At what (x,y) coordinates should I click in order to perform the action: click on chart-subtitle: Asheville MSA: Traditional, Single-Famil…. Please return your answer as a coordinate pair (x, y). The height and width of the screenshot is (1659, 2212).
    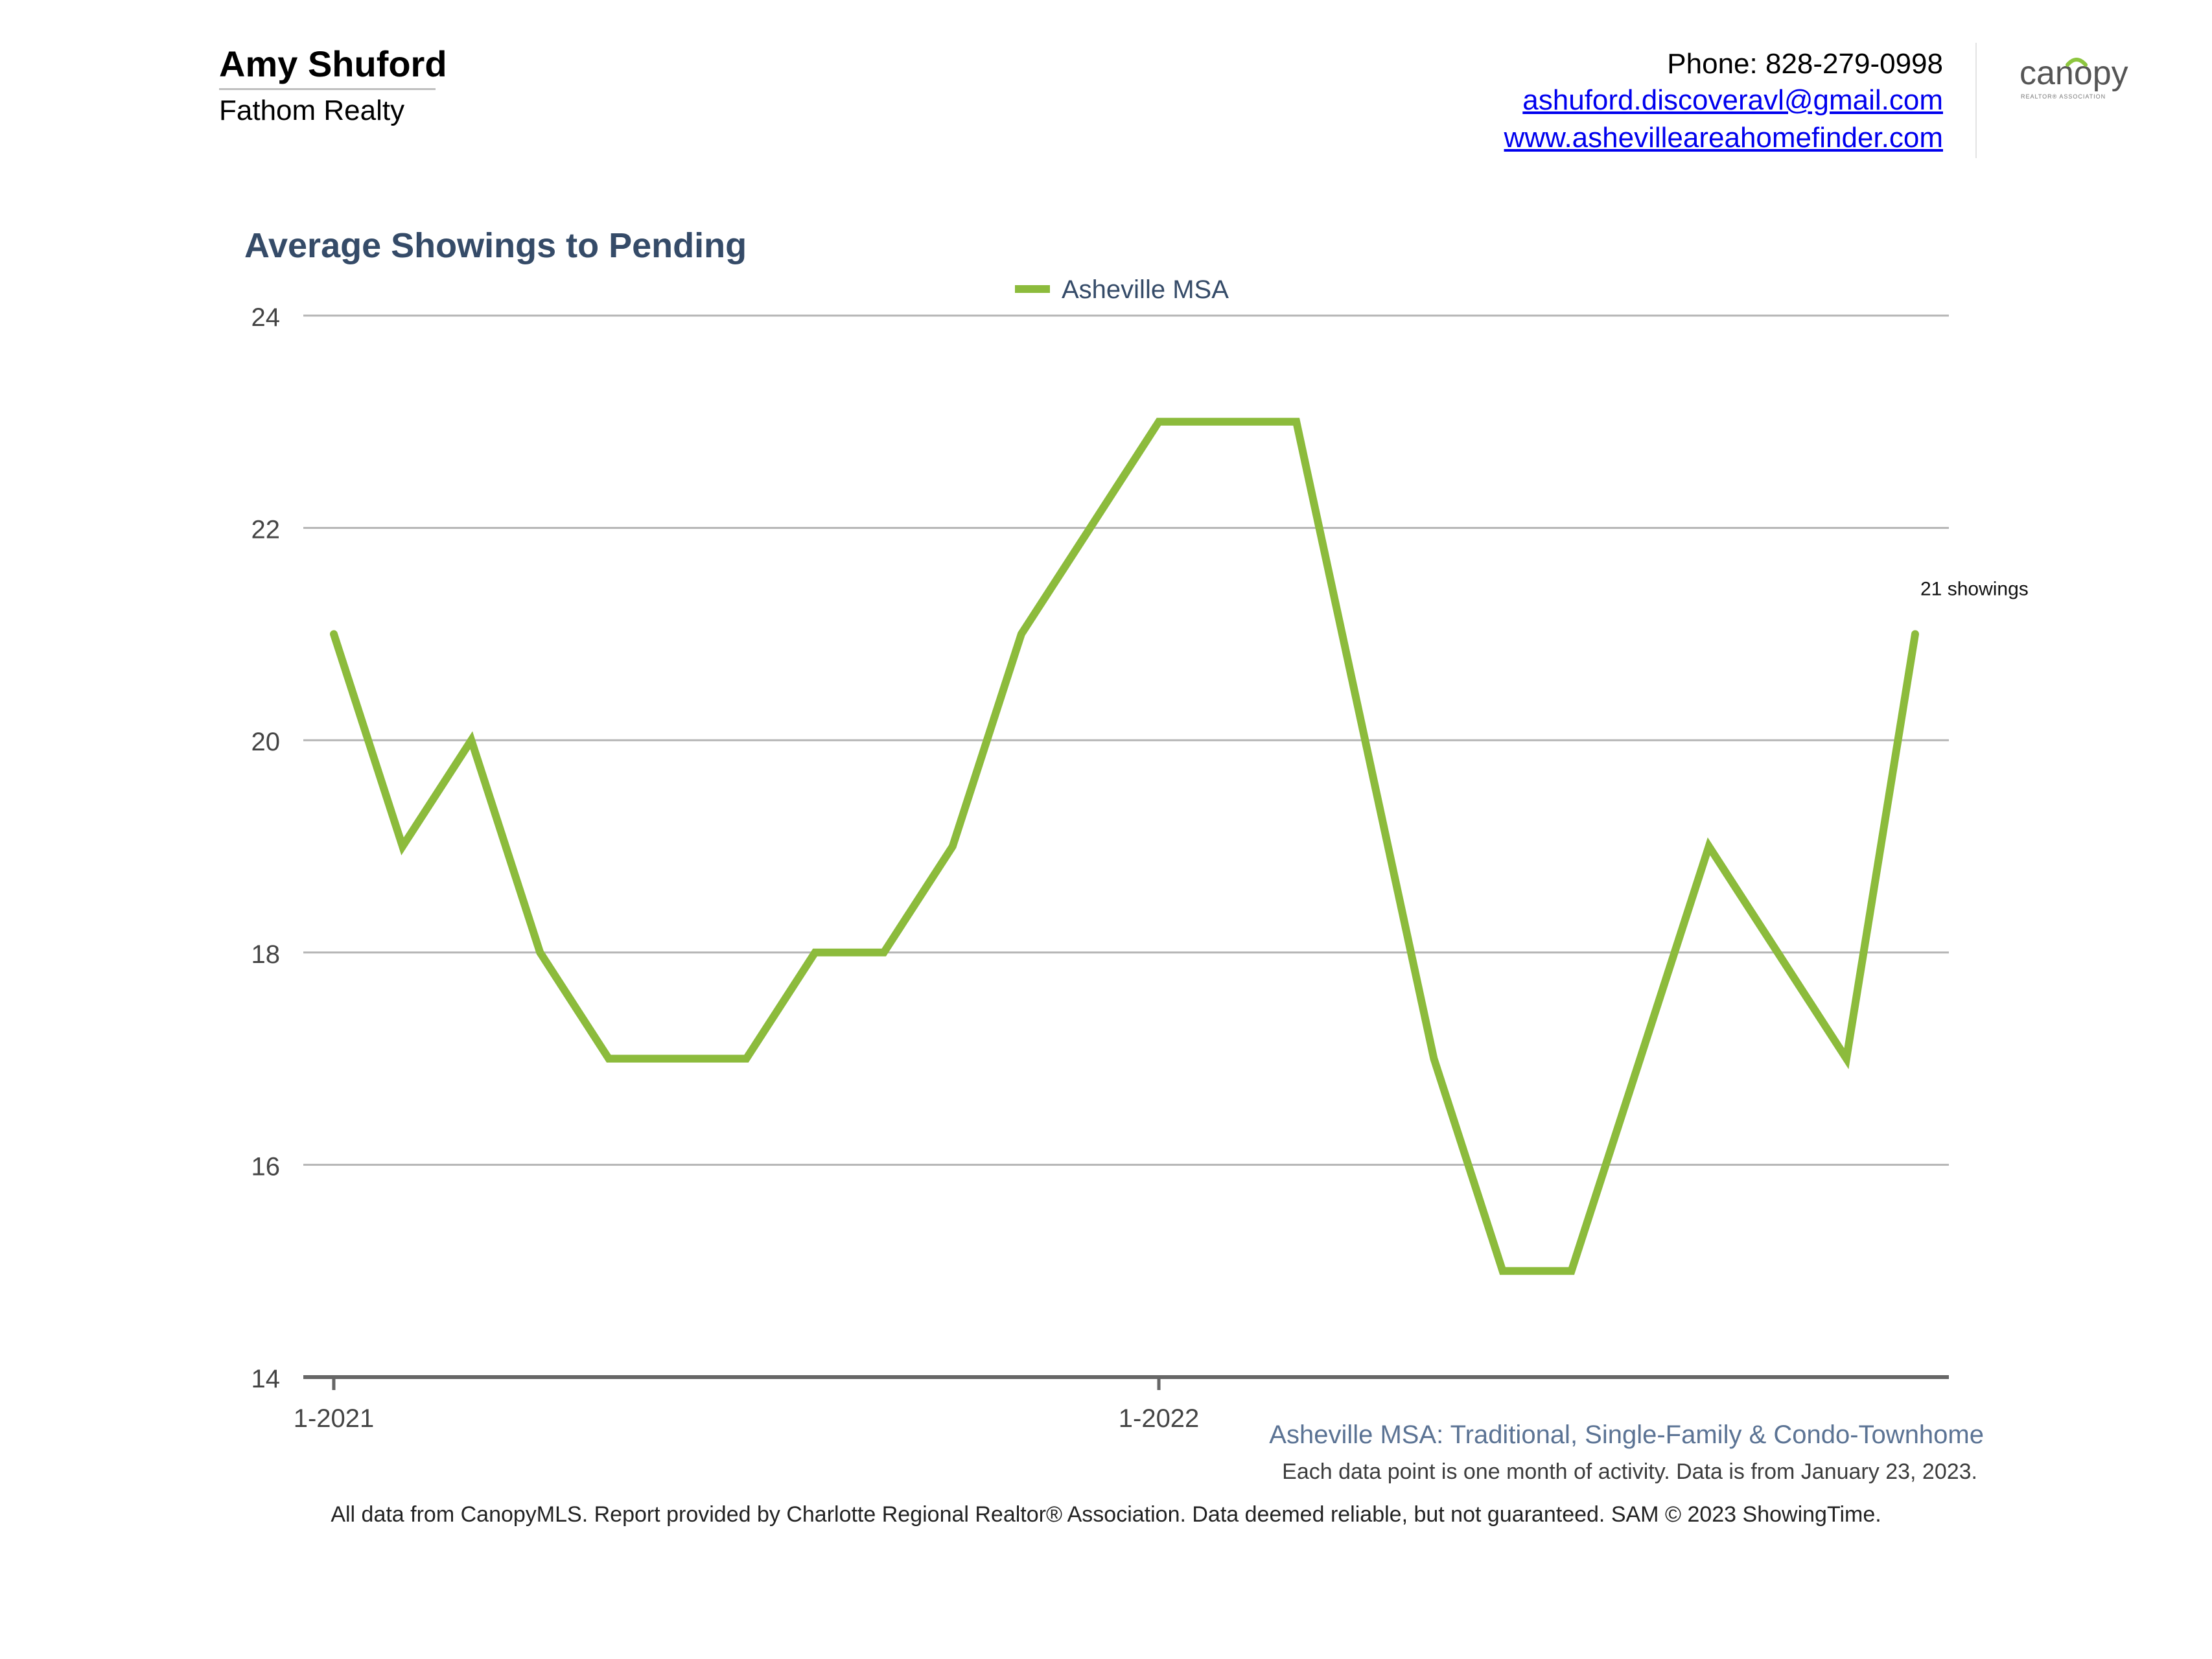
    Looking at the image, I should click on (1626, 1435).